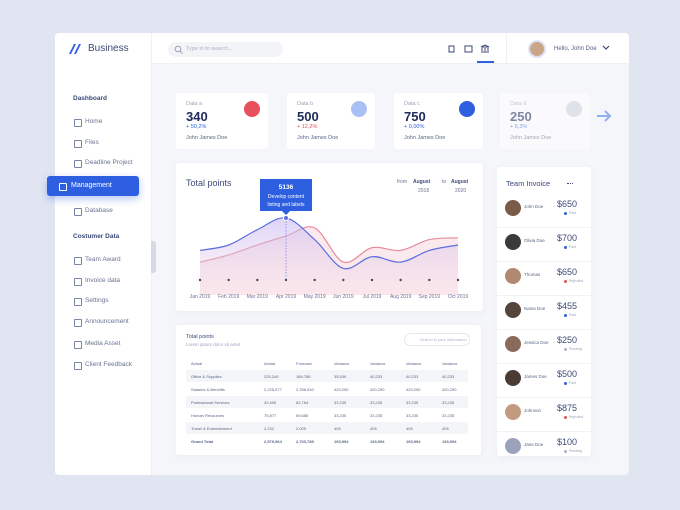 This screenshot has width=680, height=510. Describe the element at coordinates (506, 48) in the screenshot. I see `divider` at that location.